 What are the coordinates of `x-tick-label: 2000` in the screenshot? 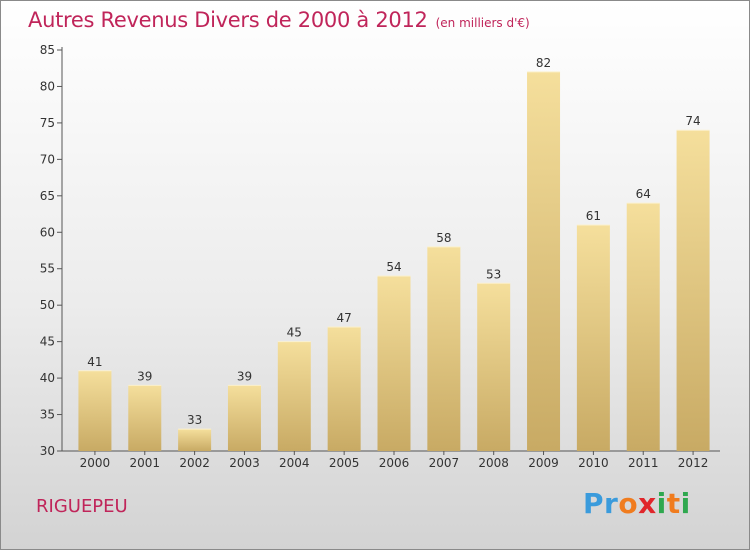 It's located at (95, 463).